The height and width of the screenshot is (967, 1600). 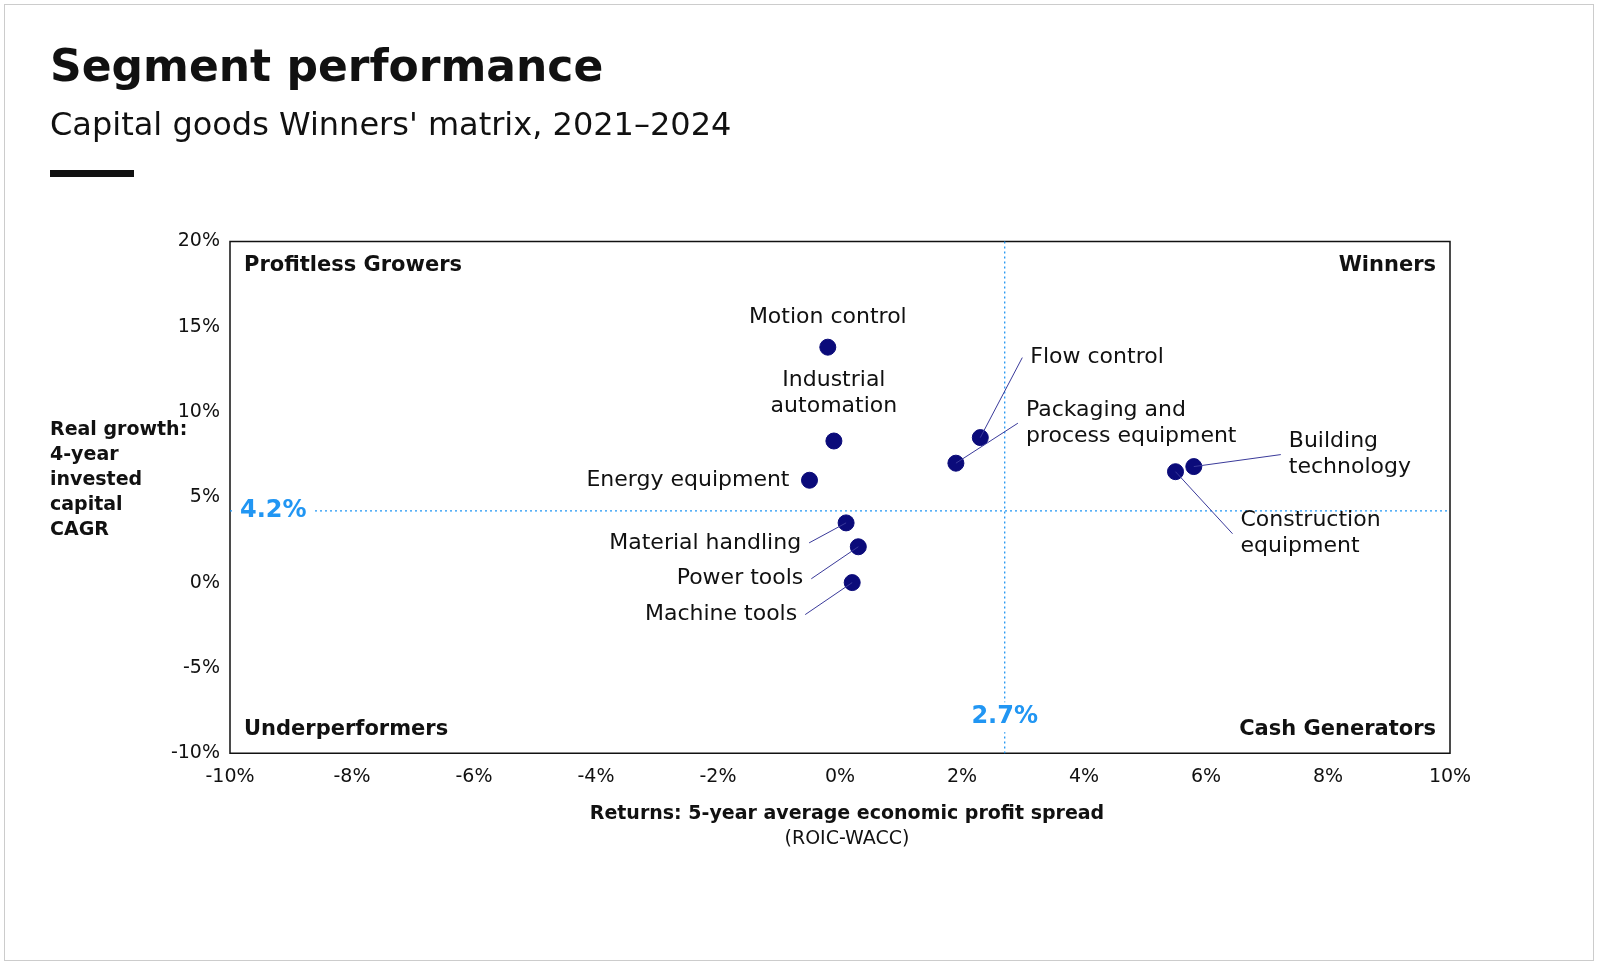 I want to click on text: Building technology, so click(x=1349, y=453).